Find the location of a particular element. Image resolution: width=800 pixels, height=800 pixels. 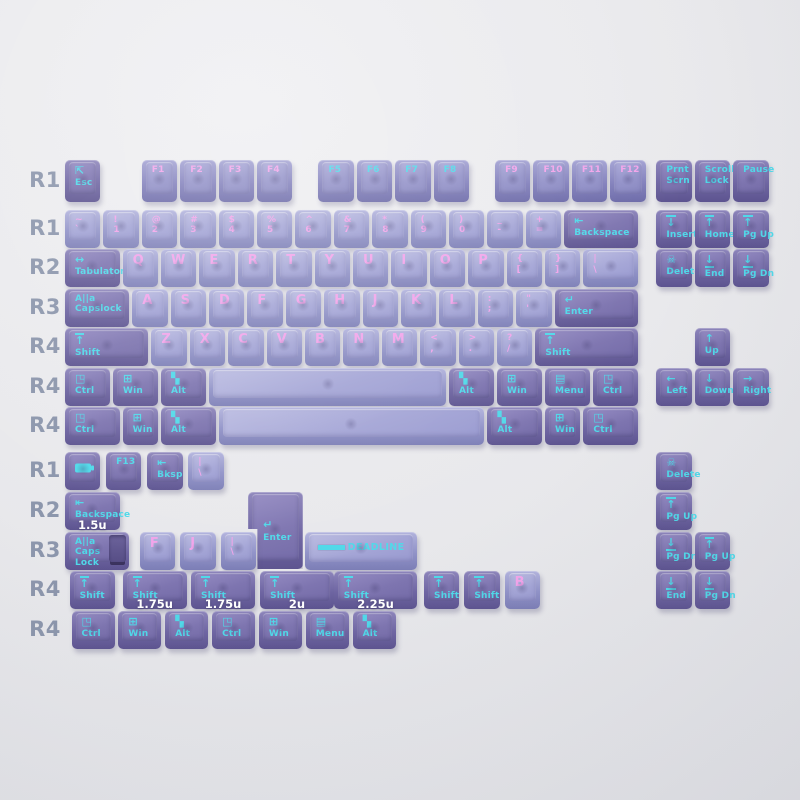

key-legend: = is located at coordinates (539, 230).